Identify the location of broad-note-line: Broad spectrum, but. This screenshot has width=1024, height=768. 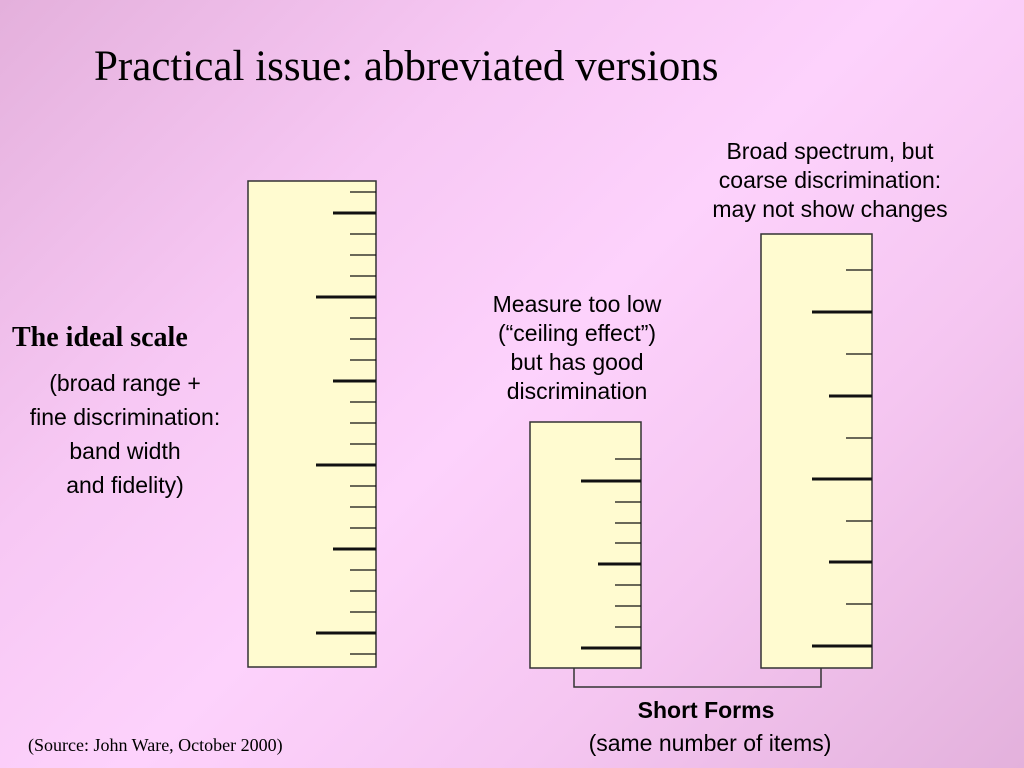
(830, 151).